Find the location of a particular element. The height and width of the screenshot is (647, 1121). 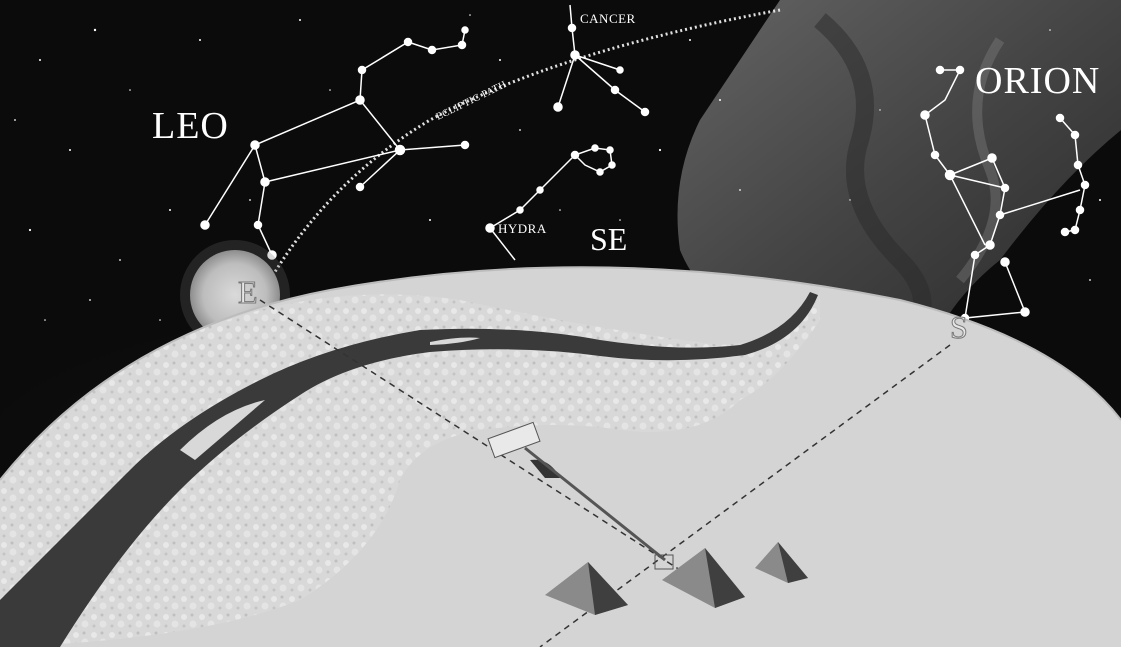

cancer-constellation is located at coordinates (601, 60).